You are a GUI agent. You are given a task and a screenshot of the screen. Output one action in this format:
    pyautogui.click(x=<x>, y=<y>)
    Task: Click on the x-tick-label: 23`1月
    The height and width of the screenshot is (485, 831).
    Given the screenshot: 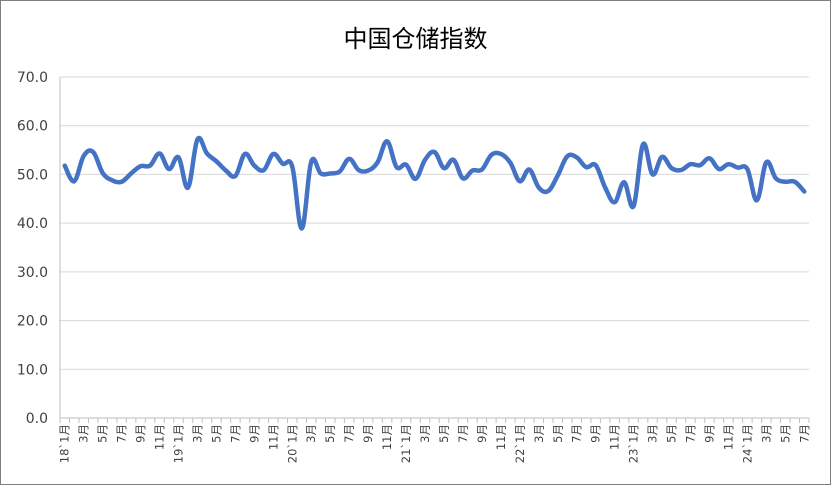 What is the action you would take?
    pyautogui.click(x=634, y=443)
    